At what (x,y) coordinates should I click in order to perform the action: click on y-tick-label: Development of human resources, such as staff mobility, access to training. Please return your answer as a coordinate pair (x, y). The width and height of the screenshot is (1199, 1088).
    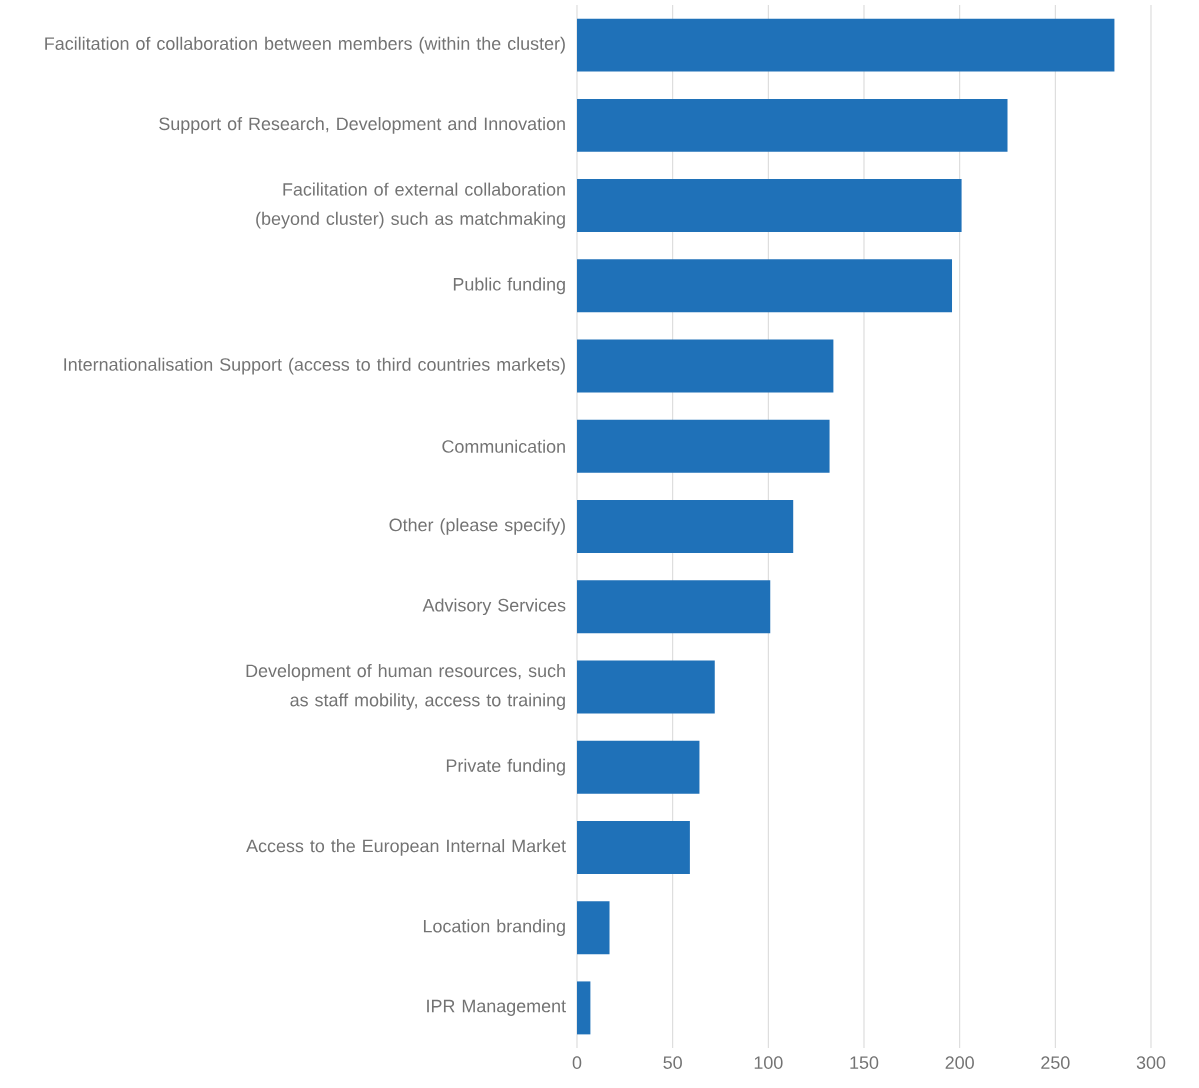
    Looking at the image, I should click on (405, 687).